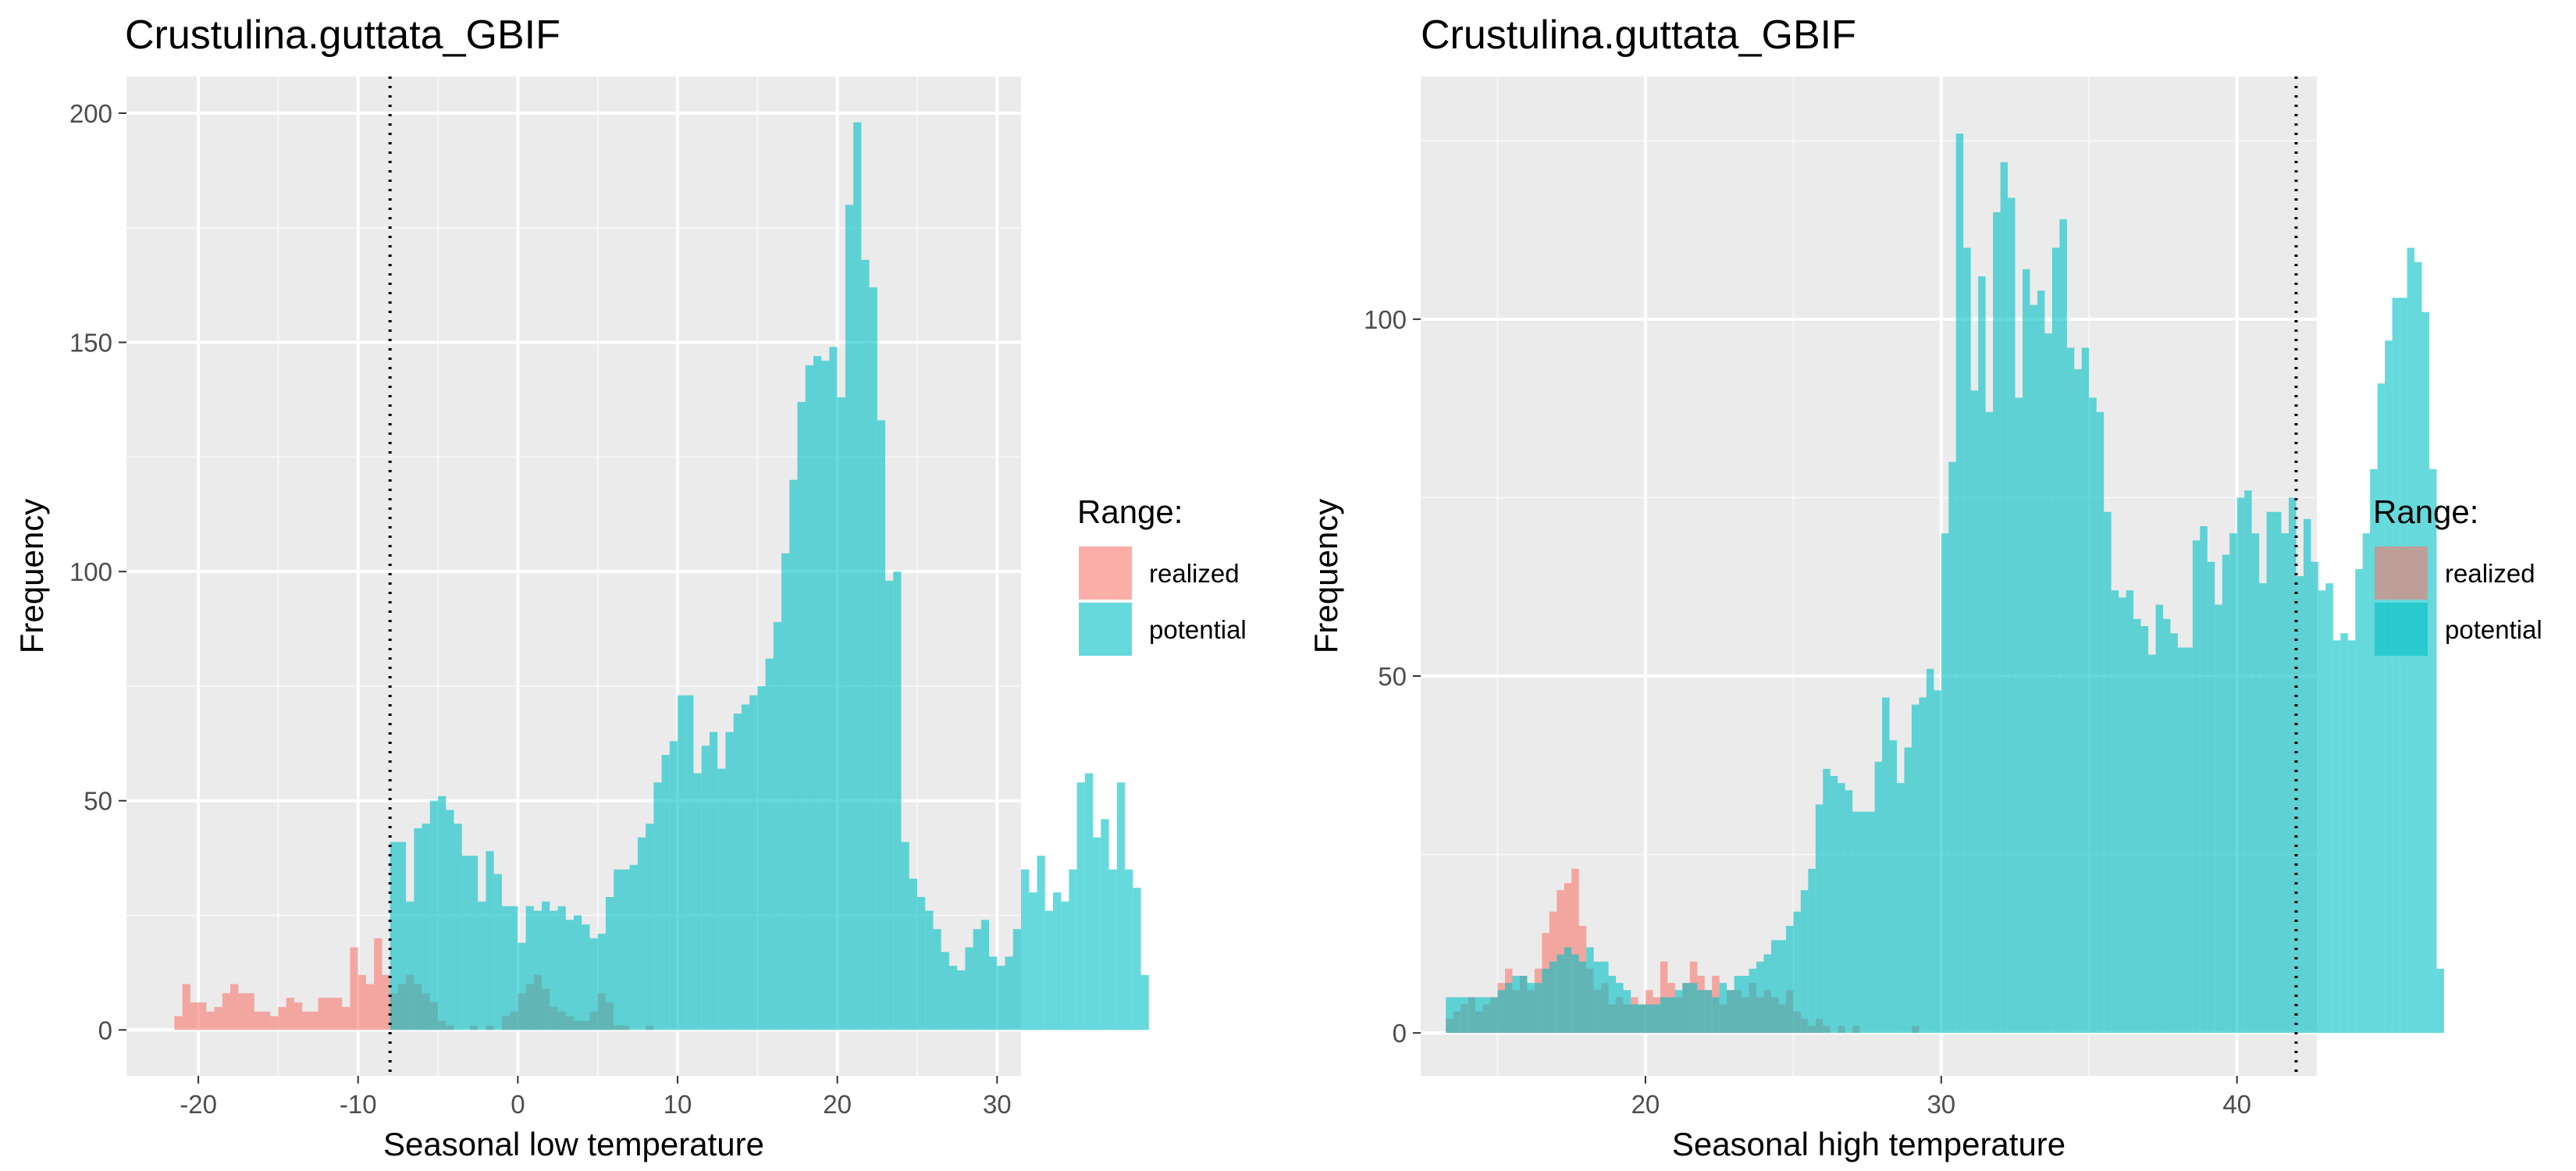  What do you see at coordinates (518, 1104) in the screenshot?
I see `x-tick-label: 0` at bounding box center [518, 1104].